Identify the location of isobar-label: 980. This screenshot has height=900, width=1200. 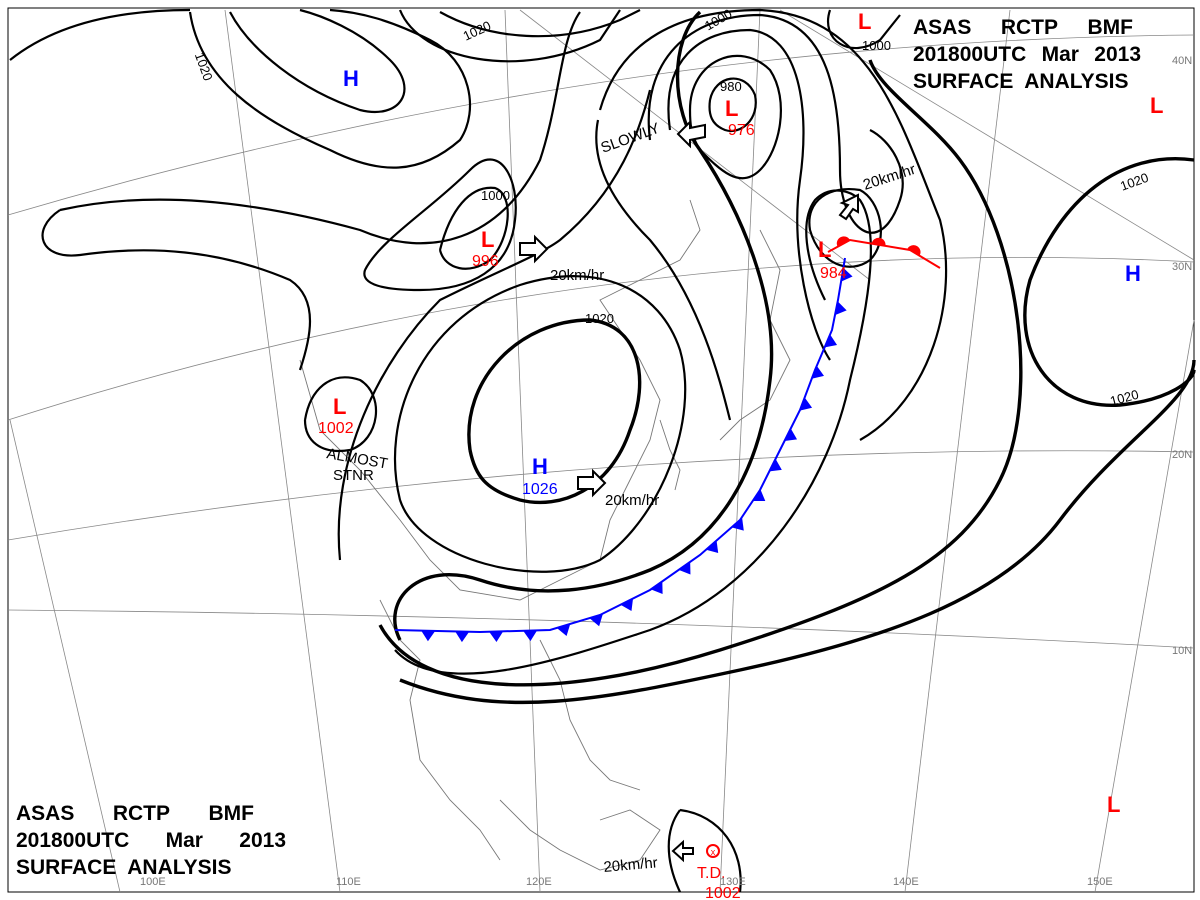
(731, 86).